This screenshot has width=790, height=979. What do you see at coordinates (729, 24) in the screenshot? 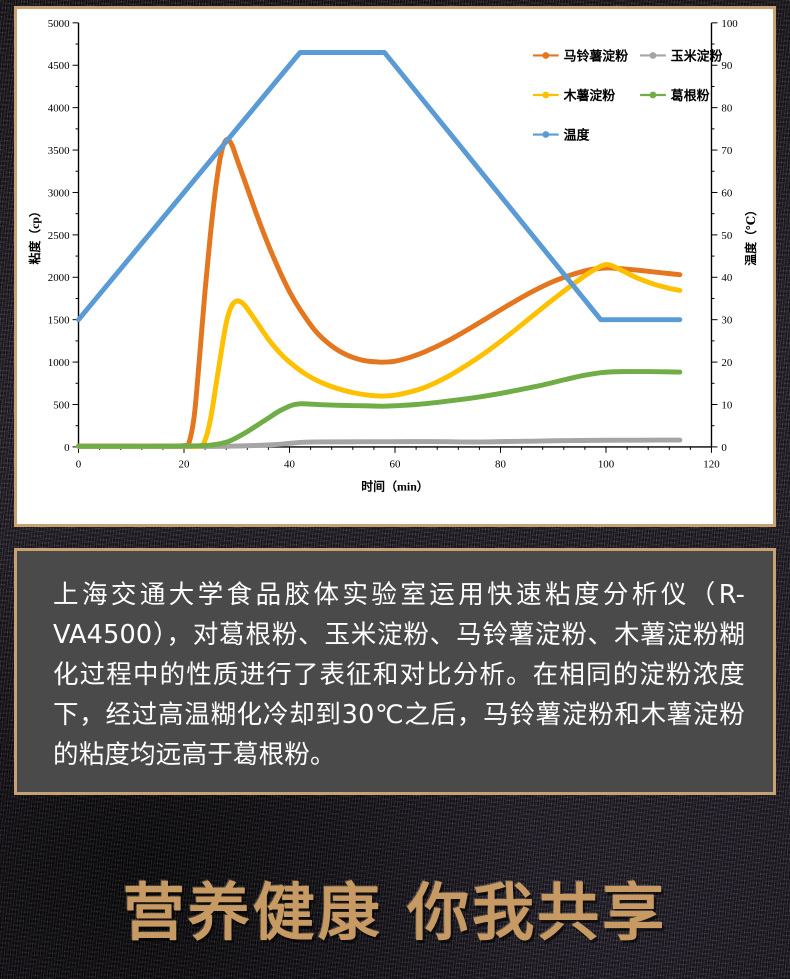
I see `y2-tick-label: 100` at bounding box center [729, 24].